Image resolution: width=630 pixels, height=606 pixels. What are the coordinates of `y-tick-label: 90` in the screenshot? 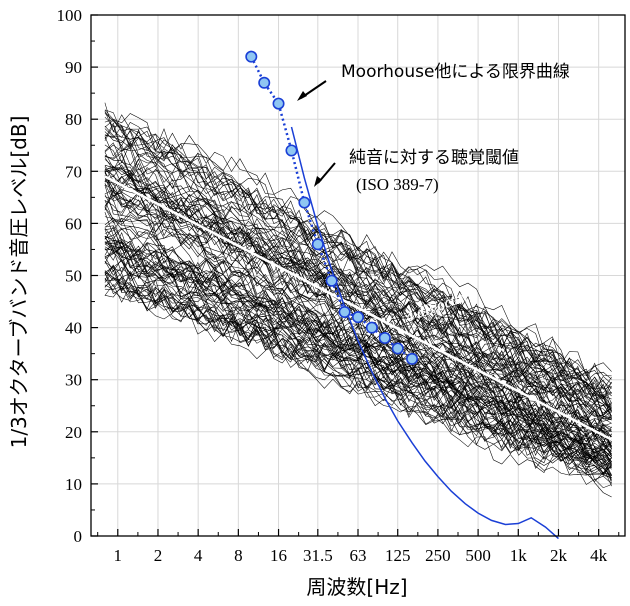 It's located at (73, 67).